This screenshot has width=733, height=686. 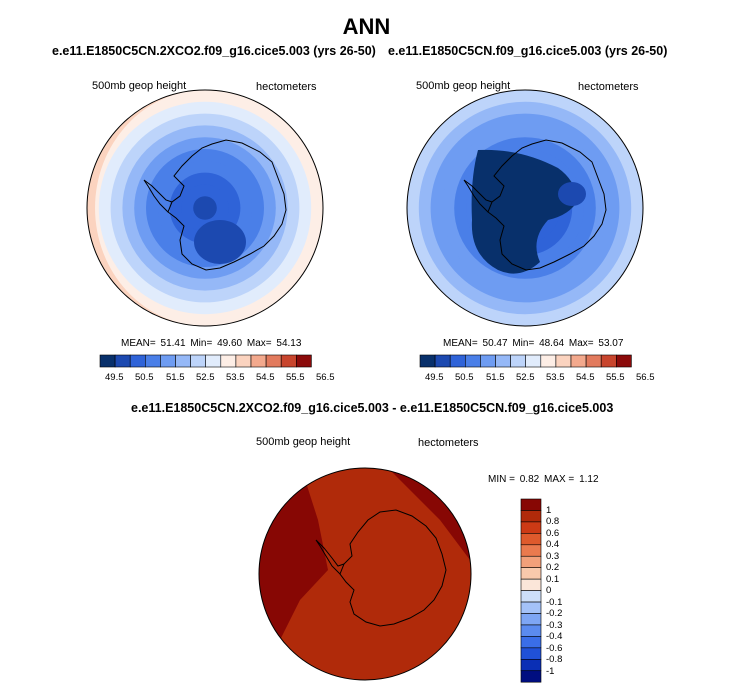 I want to click on panel2-tick: 54.5, so click(x=585, y=377).